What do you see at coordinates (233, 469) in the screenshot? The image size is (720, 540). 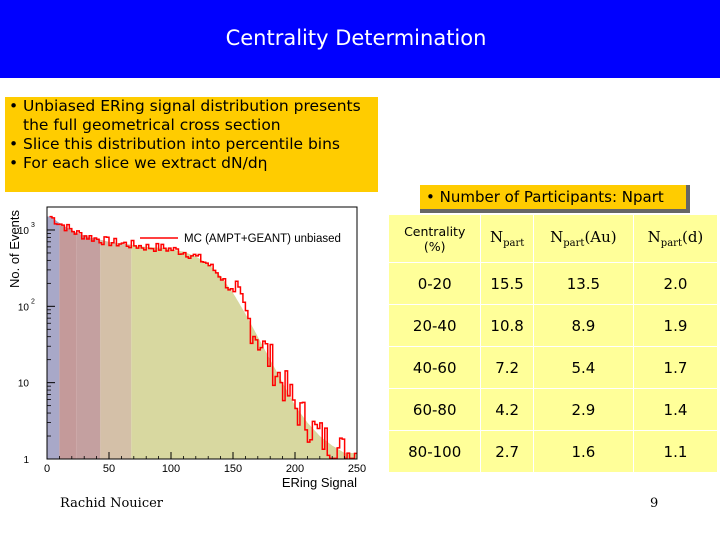 I see `x-tick-label: 150` at bounding box center [233, 469].